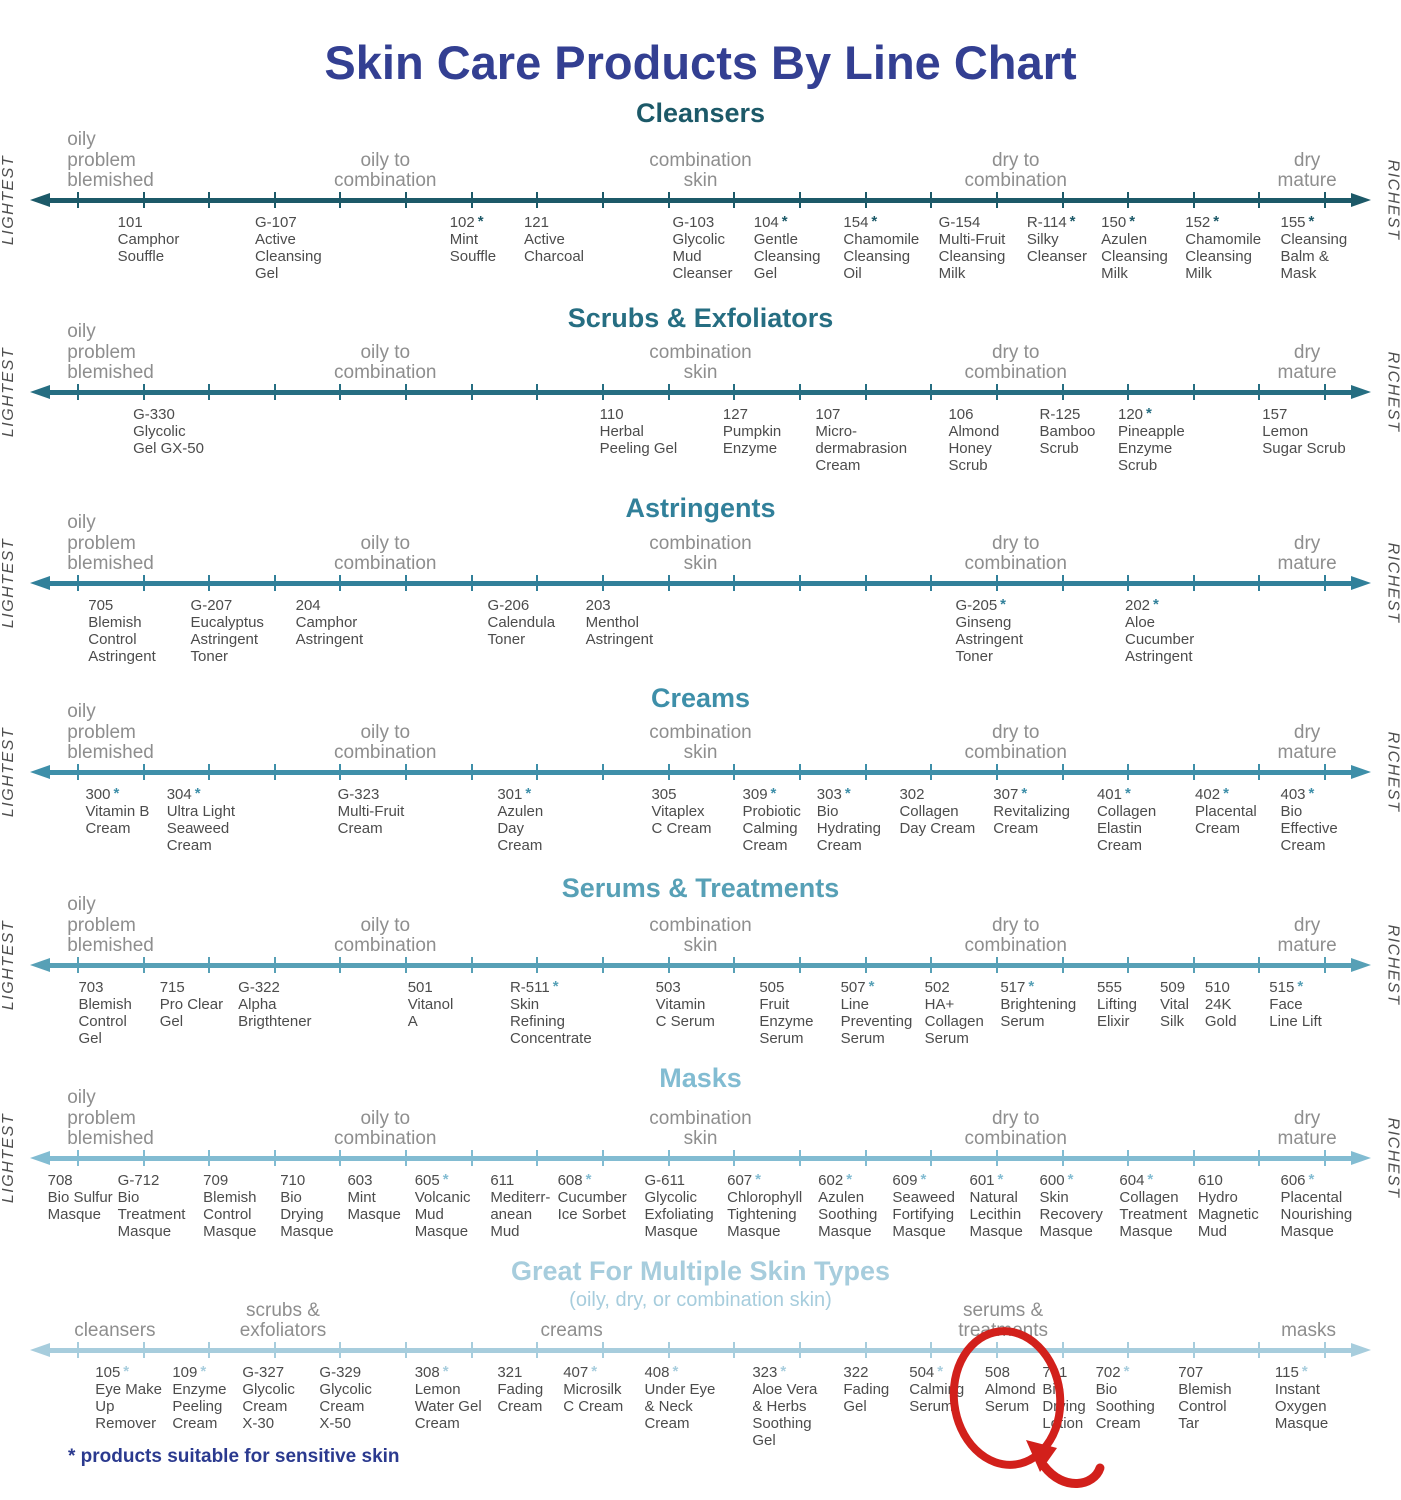 The width and height of the screenshot is (1401, 1500). I want to click on axis-category-label-line: masks, so click(1308, 1331).